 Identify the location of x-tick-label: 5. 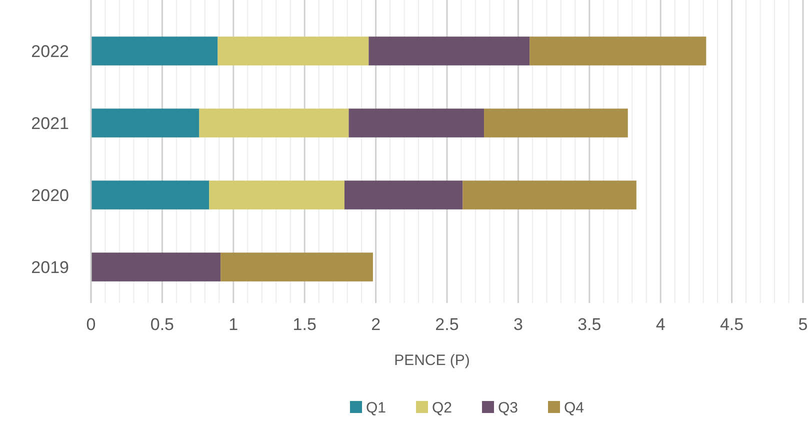
(803, 324).